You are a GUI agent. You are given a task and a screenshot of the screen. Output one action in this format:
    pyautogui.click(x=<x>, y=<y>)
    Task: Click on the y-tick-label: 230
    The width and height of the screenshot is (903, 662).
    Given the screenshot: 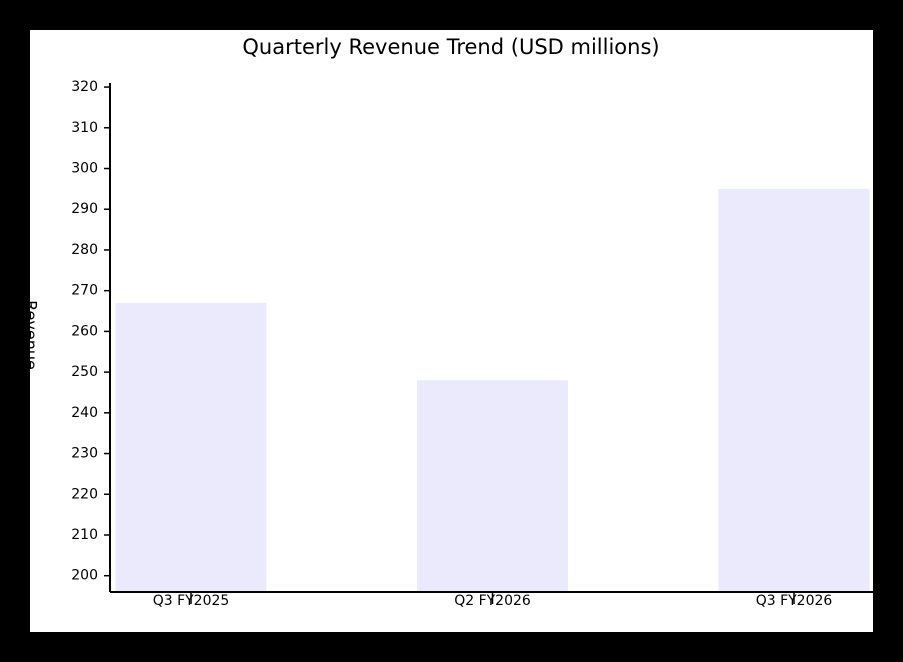 What is the action you would take?
    pyautogui.click(x=84, y=454)
    